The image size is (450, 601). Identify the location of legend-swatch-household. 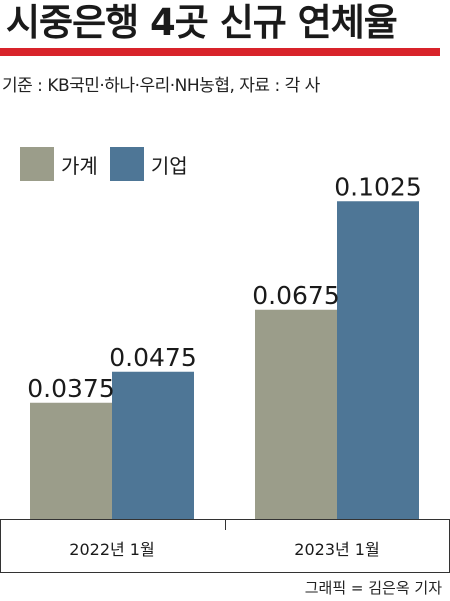
(37, 164).